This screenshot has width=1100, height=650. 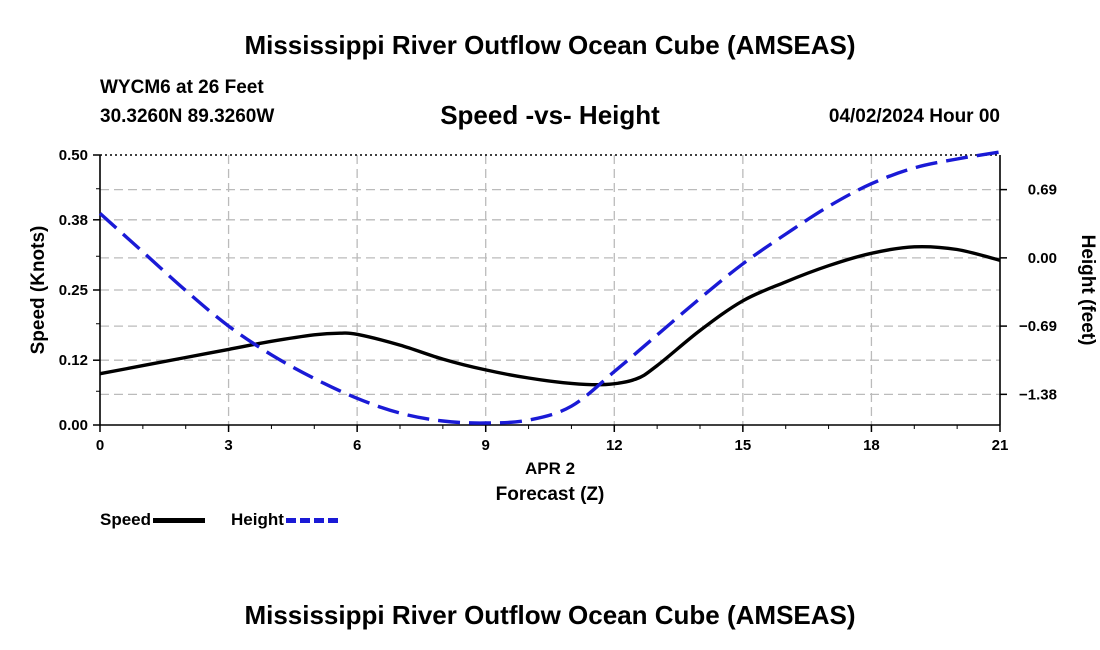 I want to click on x-tick-label: 6, so click(x=357, y=445).